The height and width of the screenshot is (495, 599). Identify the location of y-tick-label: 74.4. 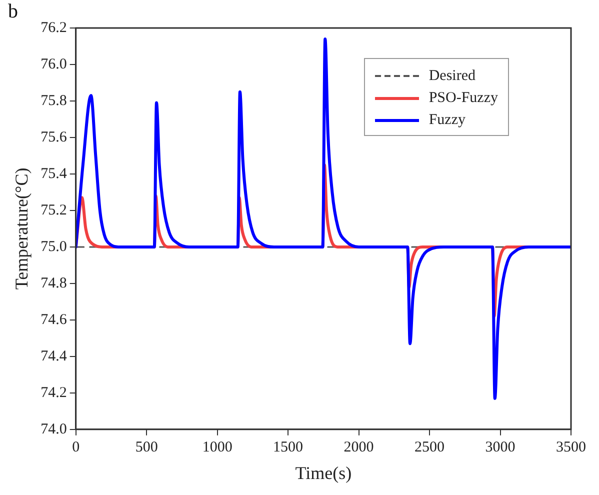
(54, 356).